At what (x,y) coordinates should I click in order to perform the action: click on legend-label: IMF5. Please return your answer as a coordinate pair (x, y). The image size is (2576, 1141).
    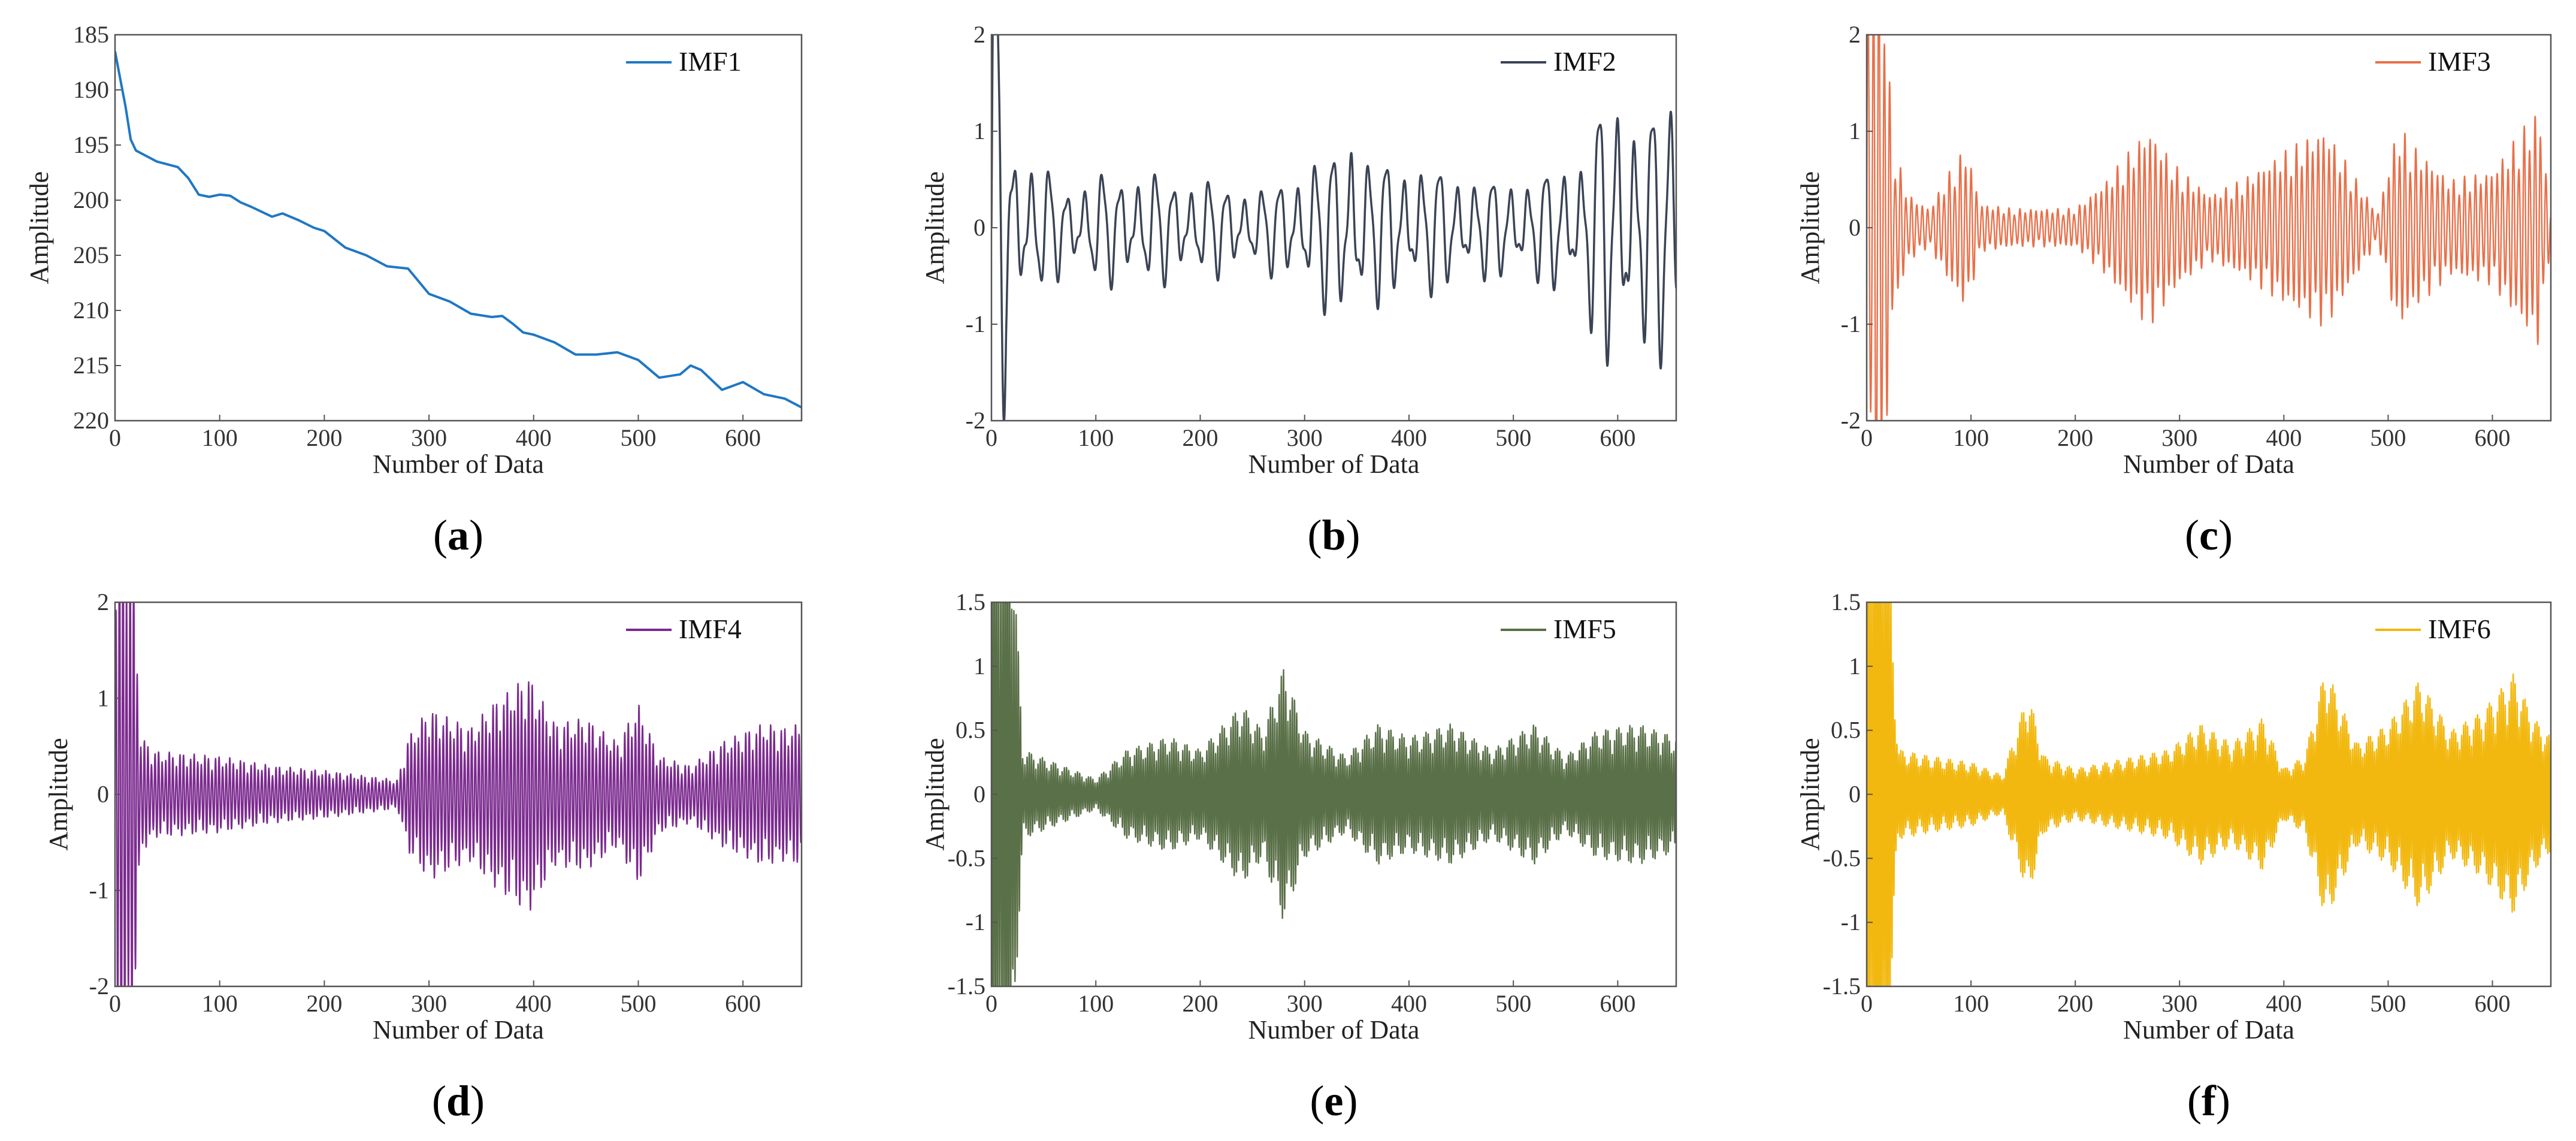
    Looking at the image, I should click on (1584, 629).